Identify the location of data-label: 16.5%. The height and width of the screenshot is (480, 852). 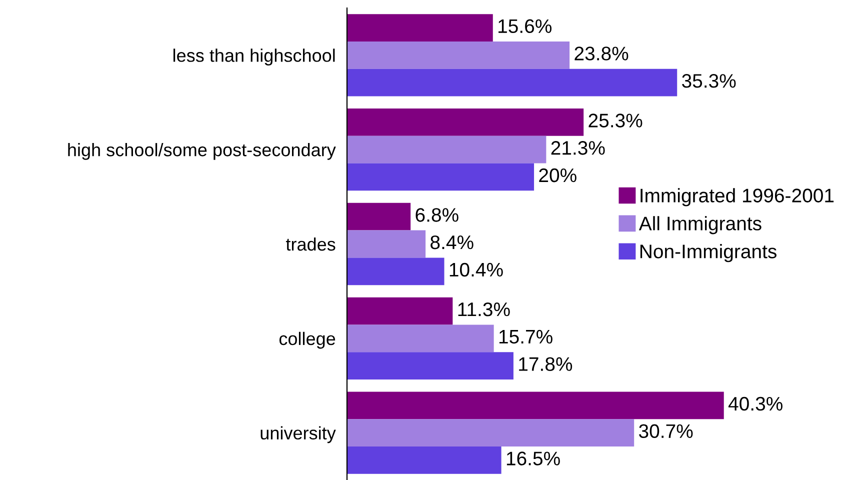
(533, 459).